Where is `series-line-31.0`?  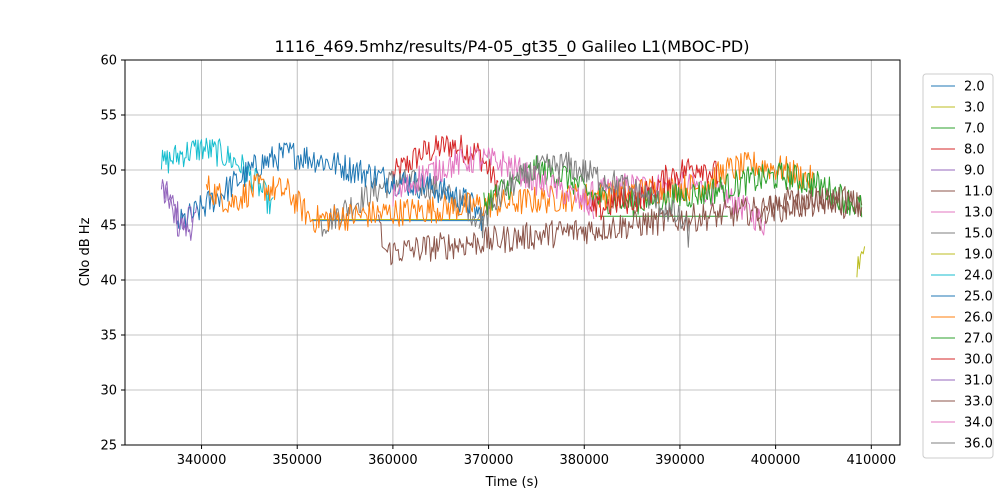
series-line-31.0 is located at coordinates (177, 210).